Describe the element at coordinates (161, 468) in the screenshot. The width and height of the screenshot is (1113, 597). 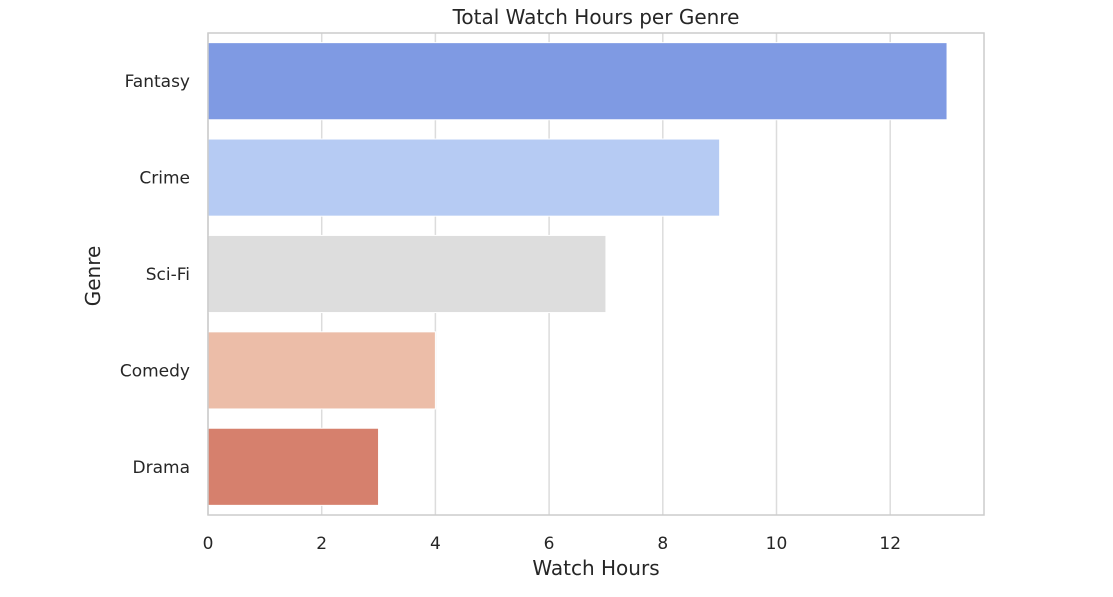
I see `y-tick-label: Drama` at that location.